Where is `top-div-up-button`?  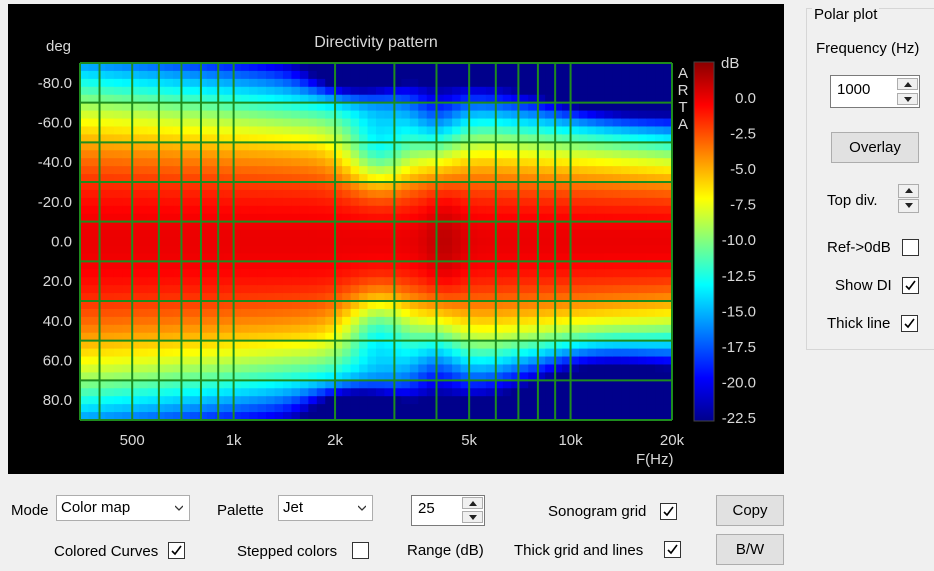
top-div-up-button is located at coordinates (908, 191).